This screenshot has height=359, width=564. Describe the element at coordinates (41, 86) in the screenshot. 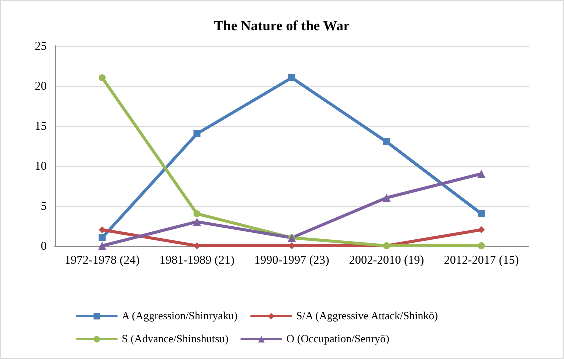

I see `y-tick-label: 20` at that location.